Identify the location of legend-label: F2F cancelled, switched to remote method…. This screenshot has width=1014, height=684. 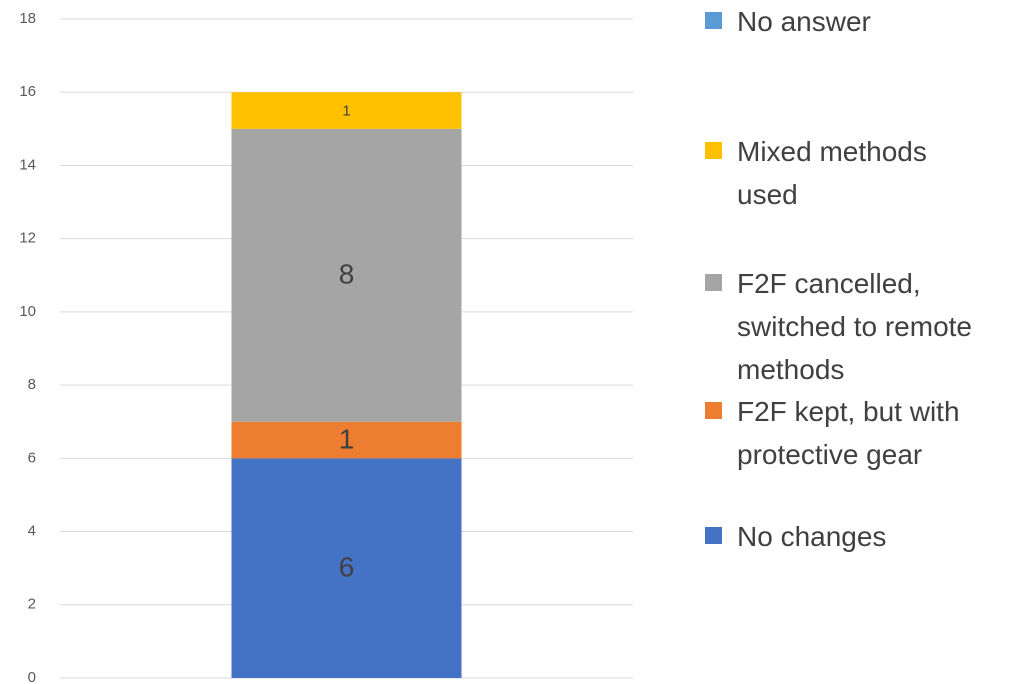
(854, 326).